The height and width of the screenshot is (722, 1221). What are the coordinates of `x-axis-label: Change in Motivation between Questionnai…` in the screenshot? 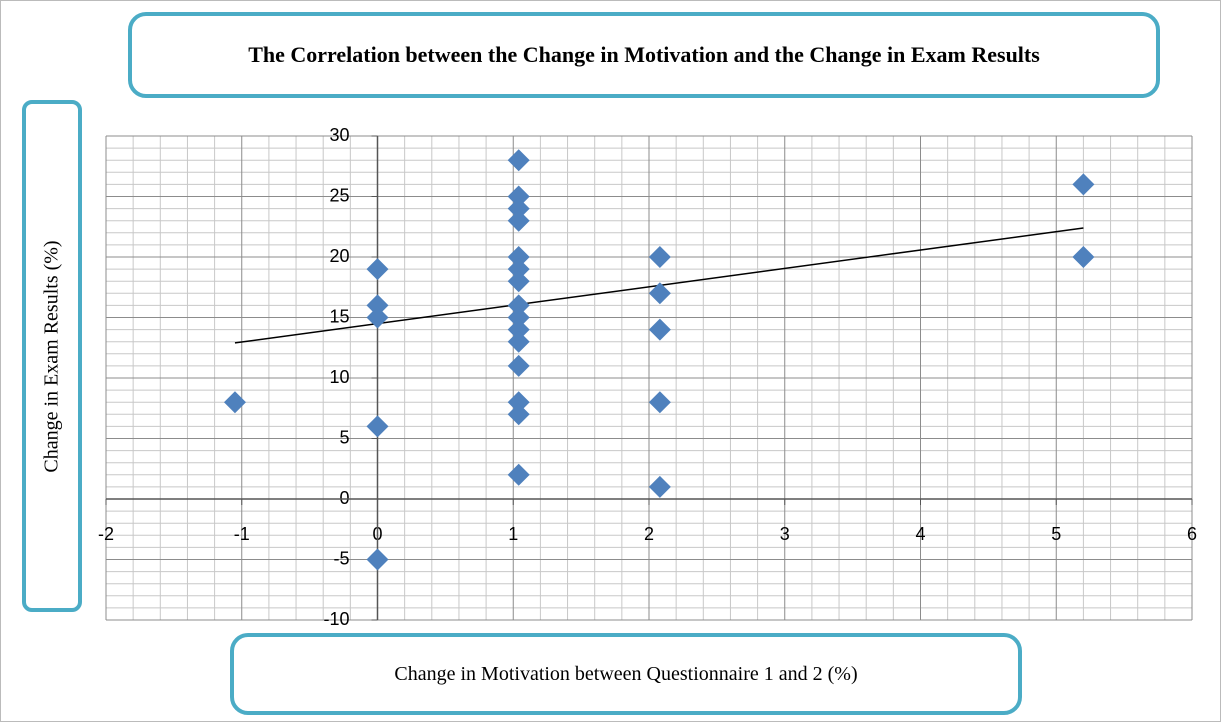 It's located at (626, 674).